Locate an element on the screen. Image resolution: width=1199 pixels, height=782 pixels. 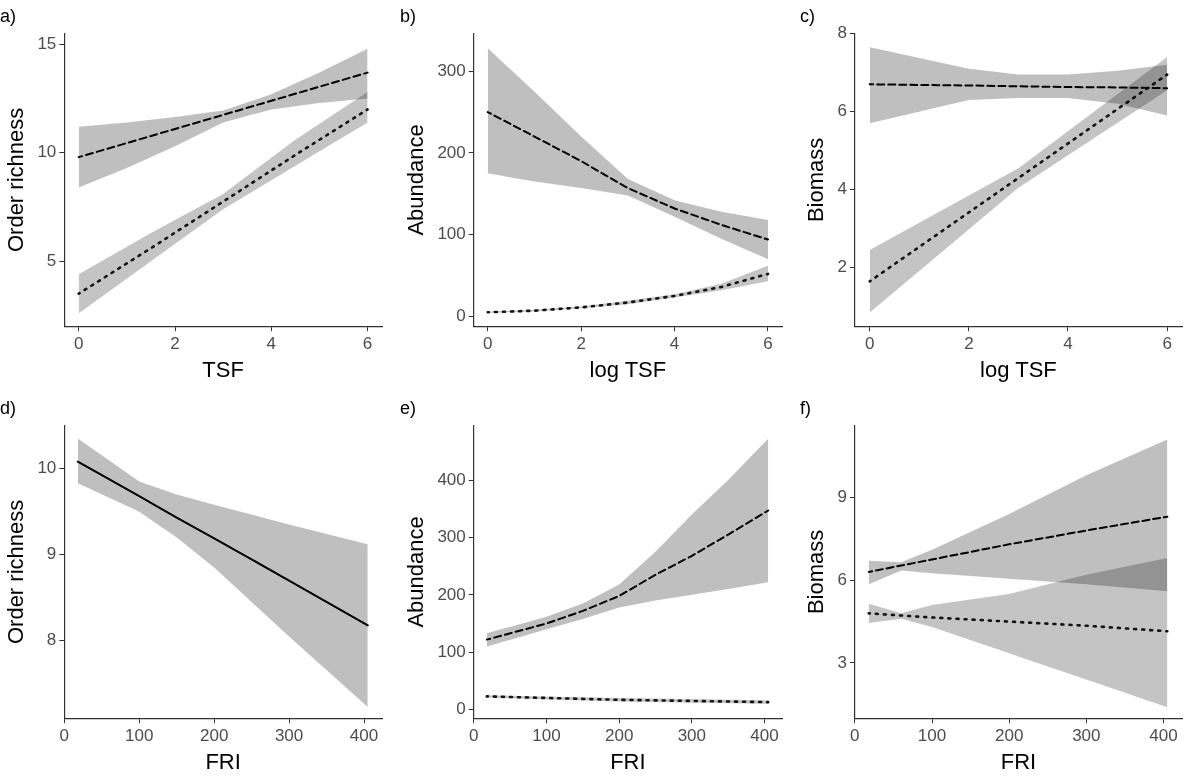
y-tick-label: 15 is located at coordinates (47, 44).